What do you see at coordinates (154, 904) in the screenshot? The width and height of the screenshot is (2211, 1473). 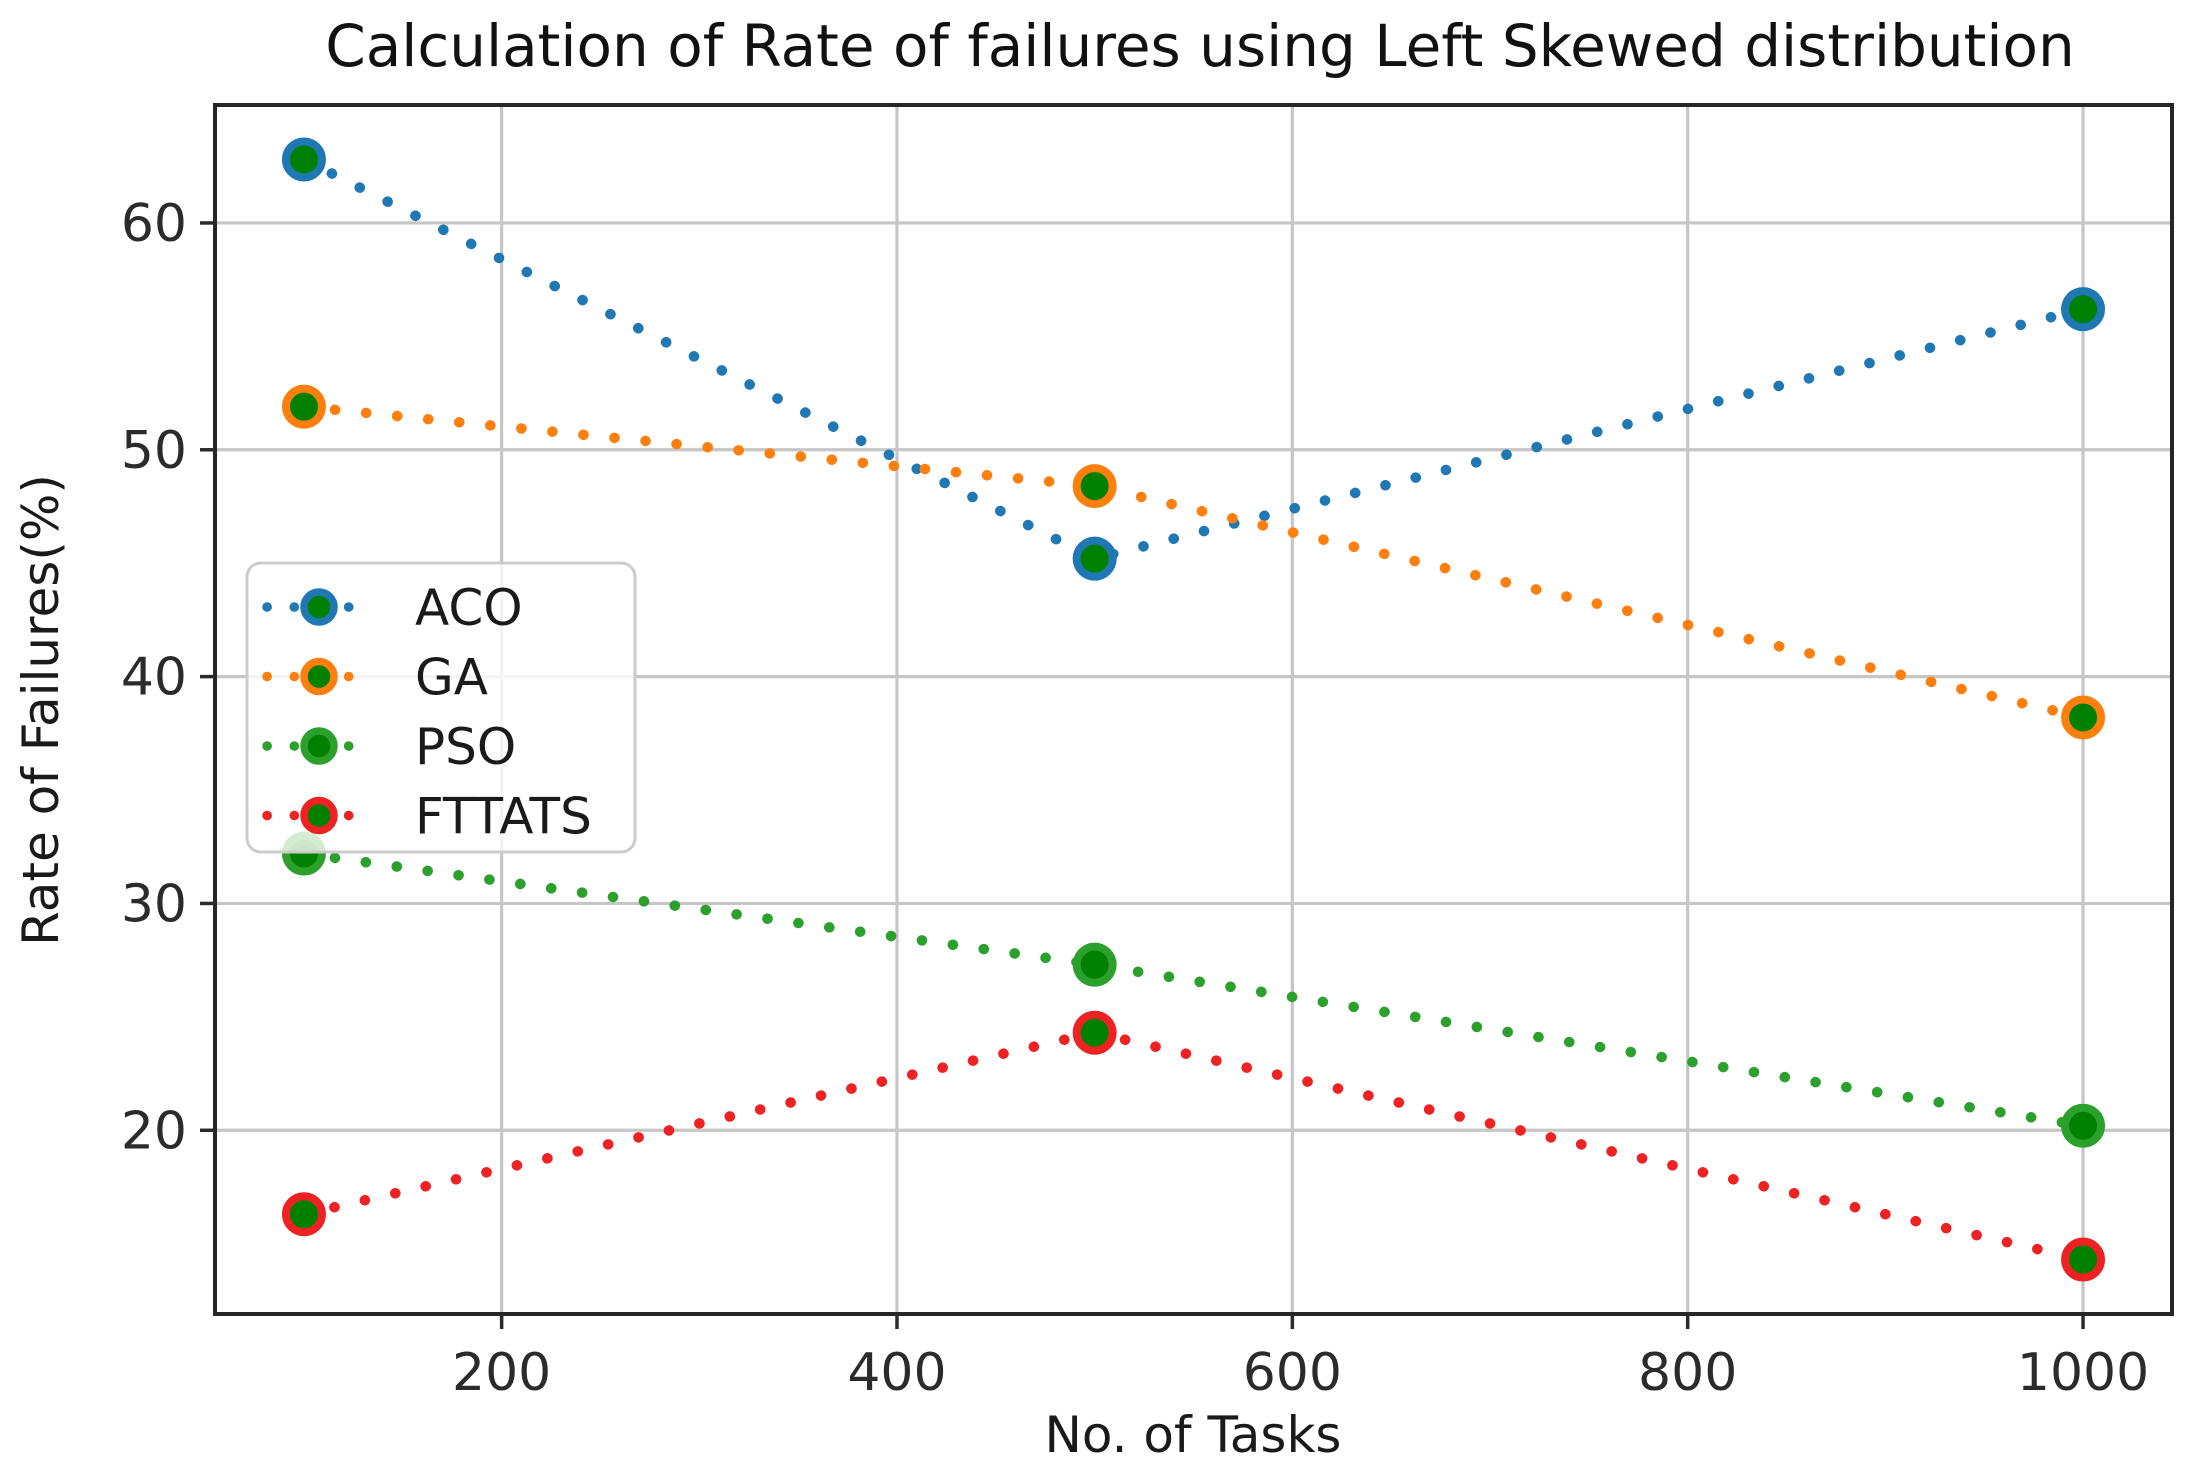 I see `y-tick-label-30: 30` at bounding box center [154, 904].